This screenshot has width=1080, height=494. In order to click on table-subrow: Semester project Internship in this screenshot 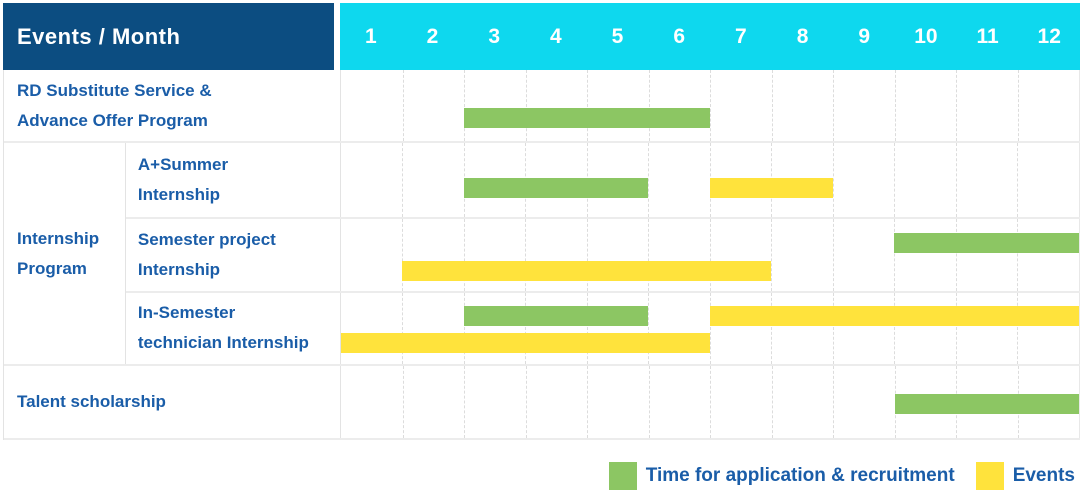, I will do `click(602, 256)`.